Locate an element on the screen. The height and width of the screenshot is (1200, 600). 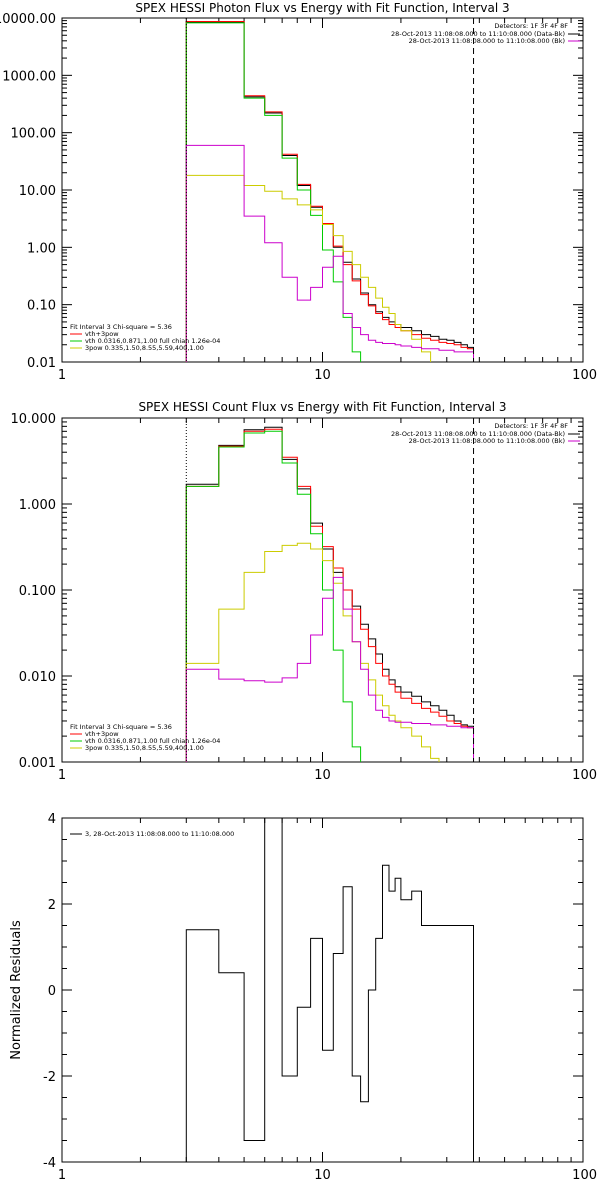
y-tick-label: 0.001 is located at coordinates (37, 763).